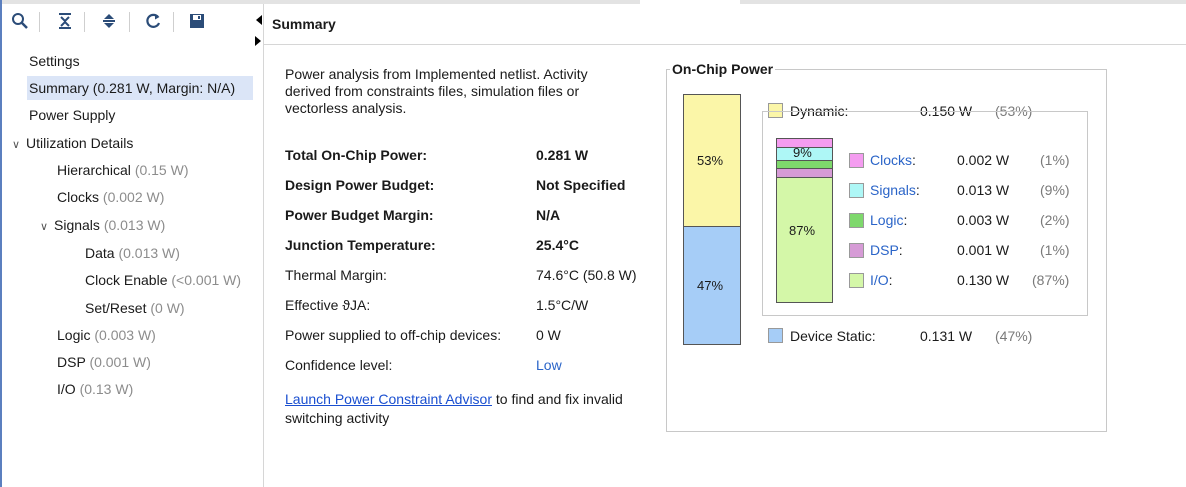  I want to click on dynamic-bar-label: 53%, so click(710, 160).